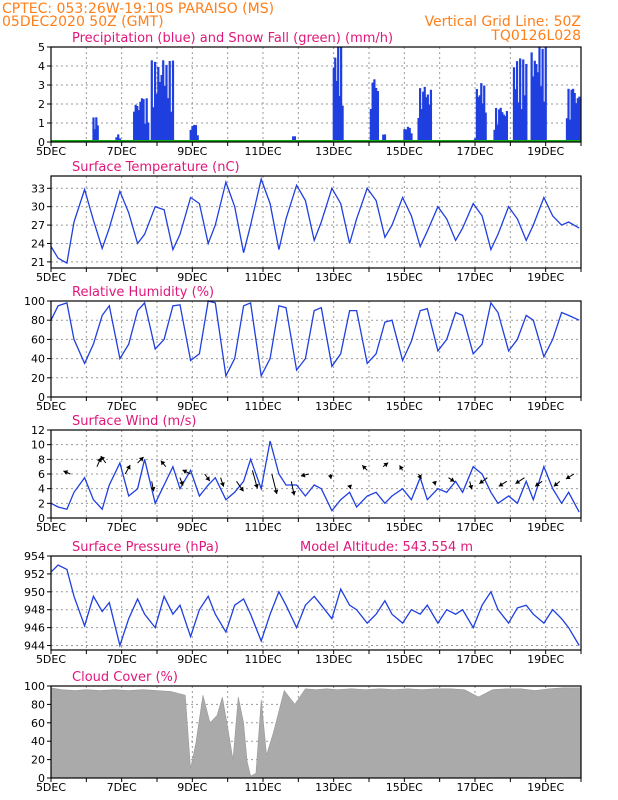 This screenshot has height=800, width=618. I want to click on precipitation-ytick-label: 2, so click(41, 104).